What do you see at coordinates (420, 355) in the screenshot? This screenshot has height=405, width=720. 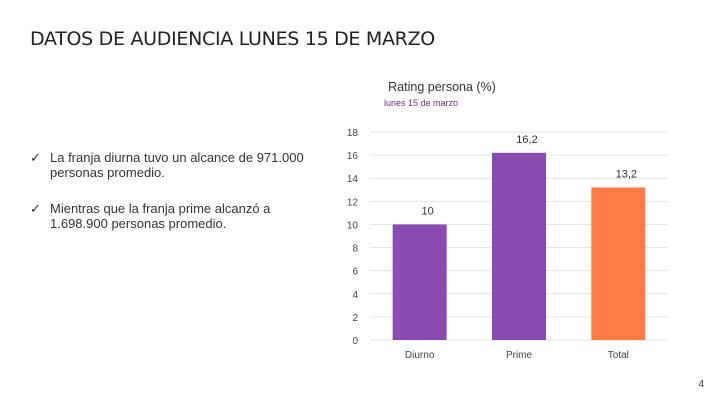 I see `x-tick-label: Diurno` at bounding box center [420, 355].